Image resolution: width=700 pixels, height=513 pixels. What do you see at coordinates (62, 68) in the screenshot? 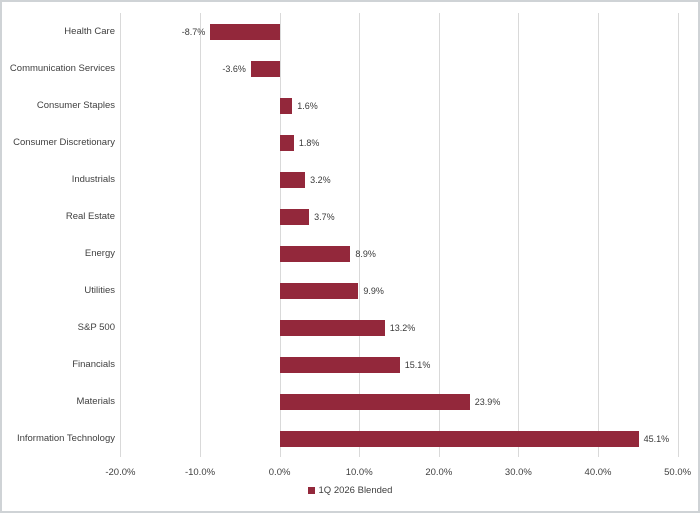
I see `category-label: Communication Services` at bounding box center [62, 68].